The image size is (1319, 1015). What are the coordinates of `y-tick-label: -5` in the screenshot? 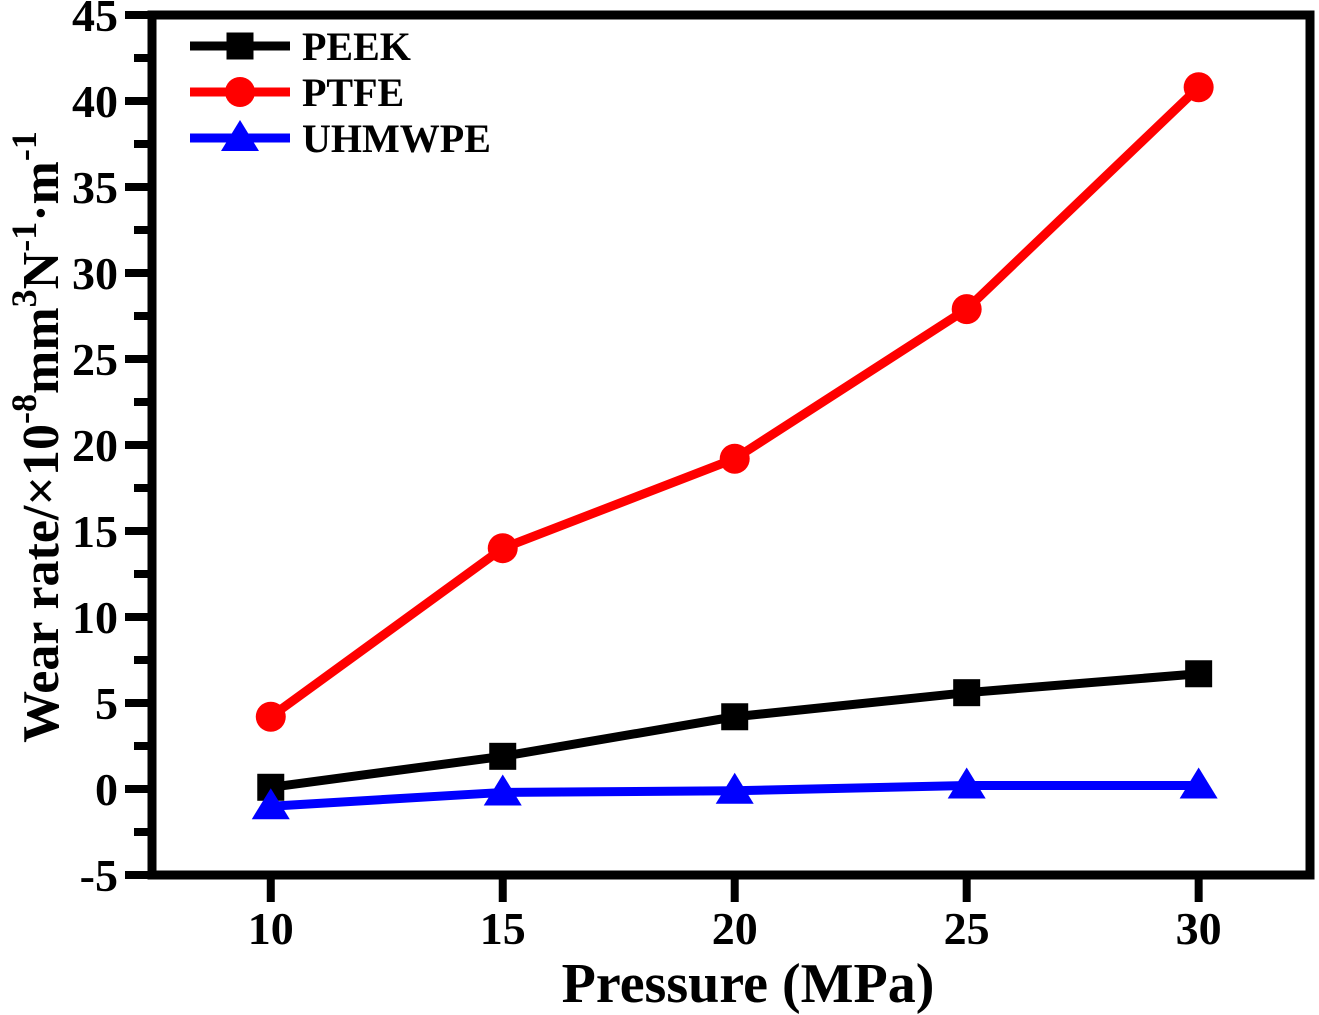 It's located at (99, 875).